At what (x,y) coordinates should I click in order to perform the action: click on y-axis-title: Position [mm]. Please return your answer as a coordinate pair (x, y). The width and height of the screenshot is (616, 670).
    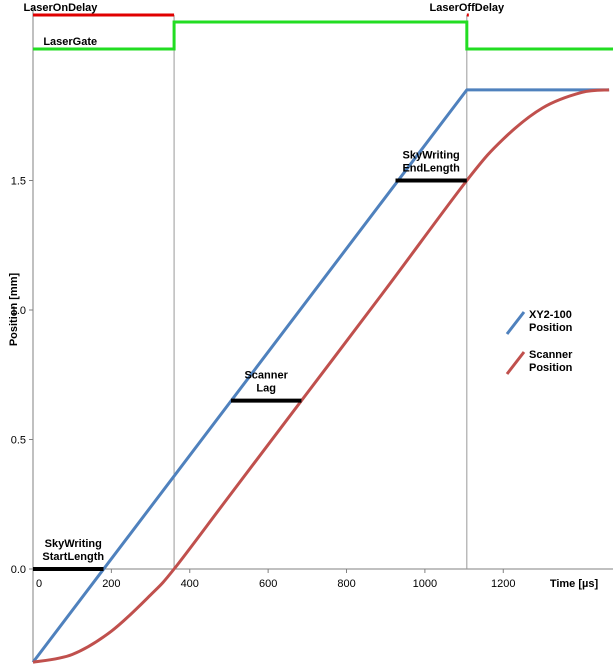
    Looking at the image, I should click on (14, 310).